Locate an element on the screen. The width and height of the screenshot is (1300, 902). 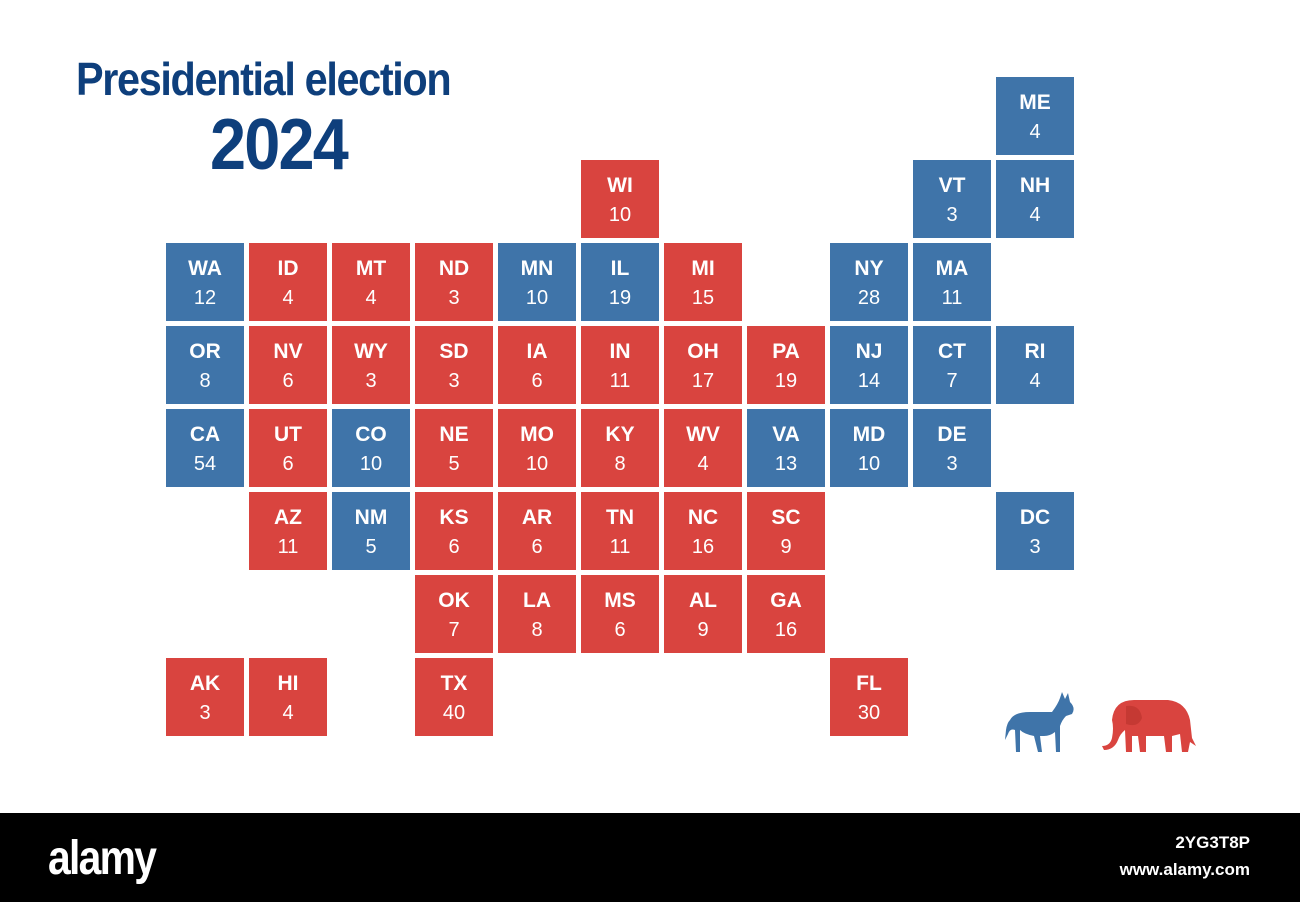
electoral-votes: 8 is located at coordinates (620, 464).